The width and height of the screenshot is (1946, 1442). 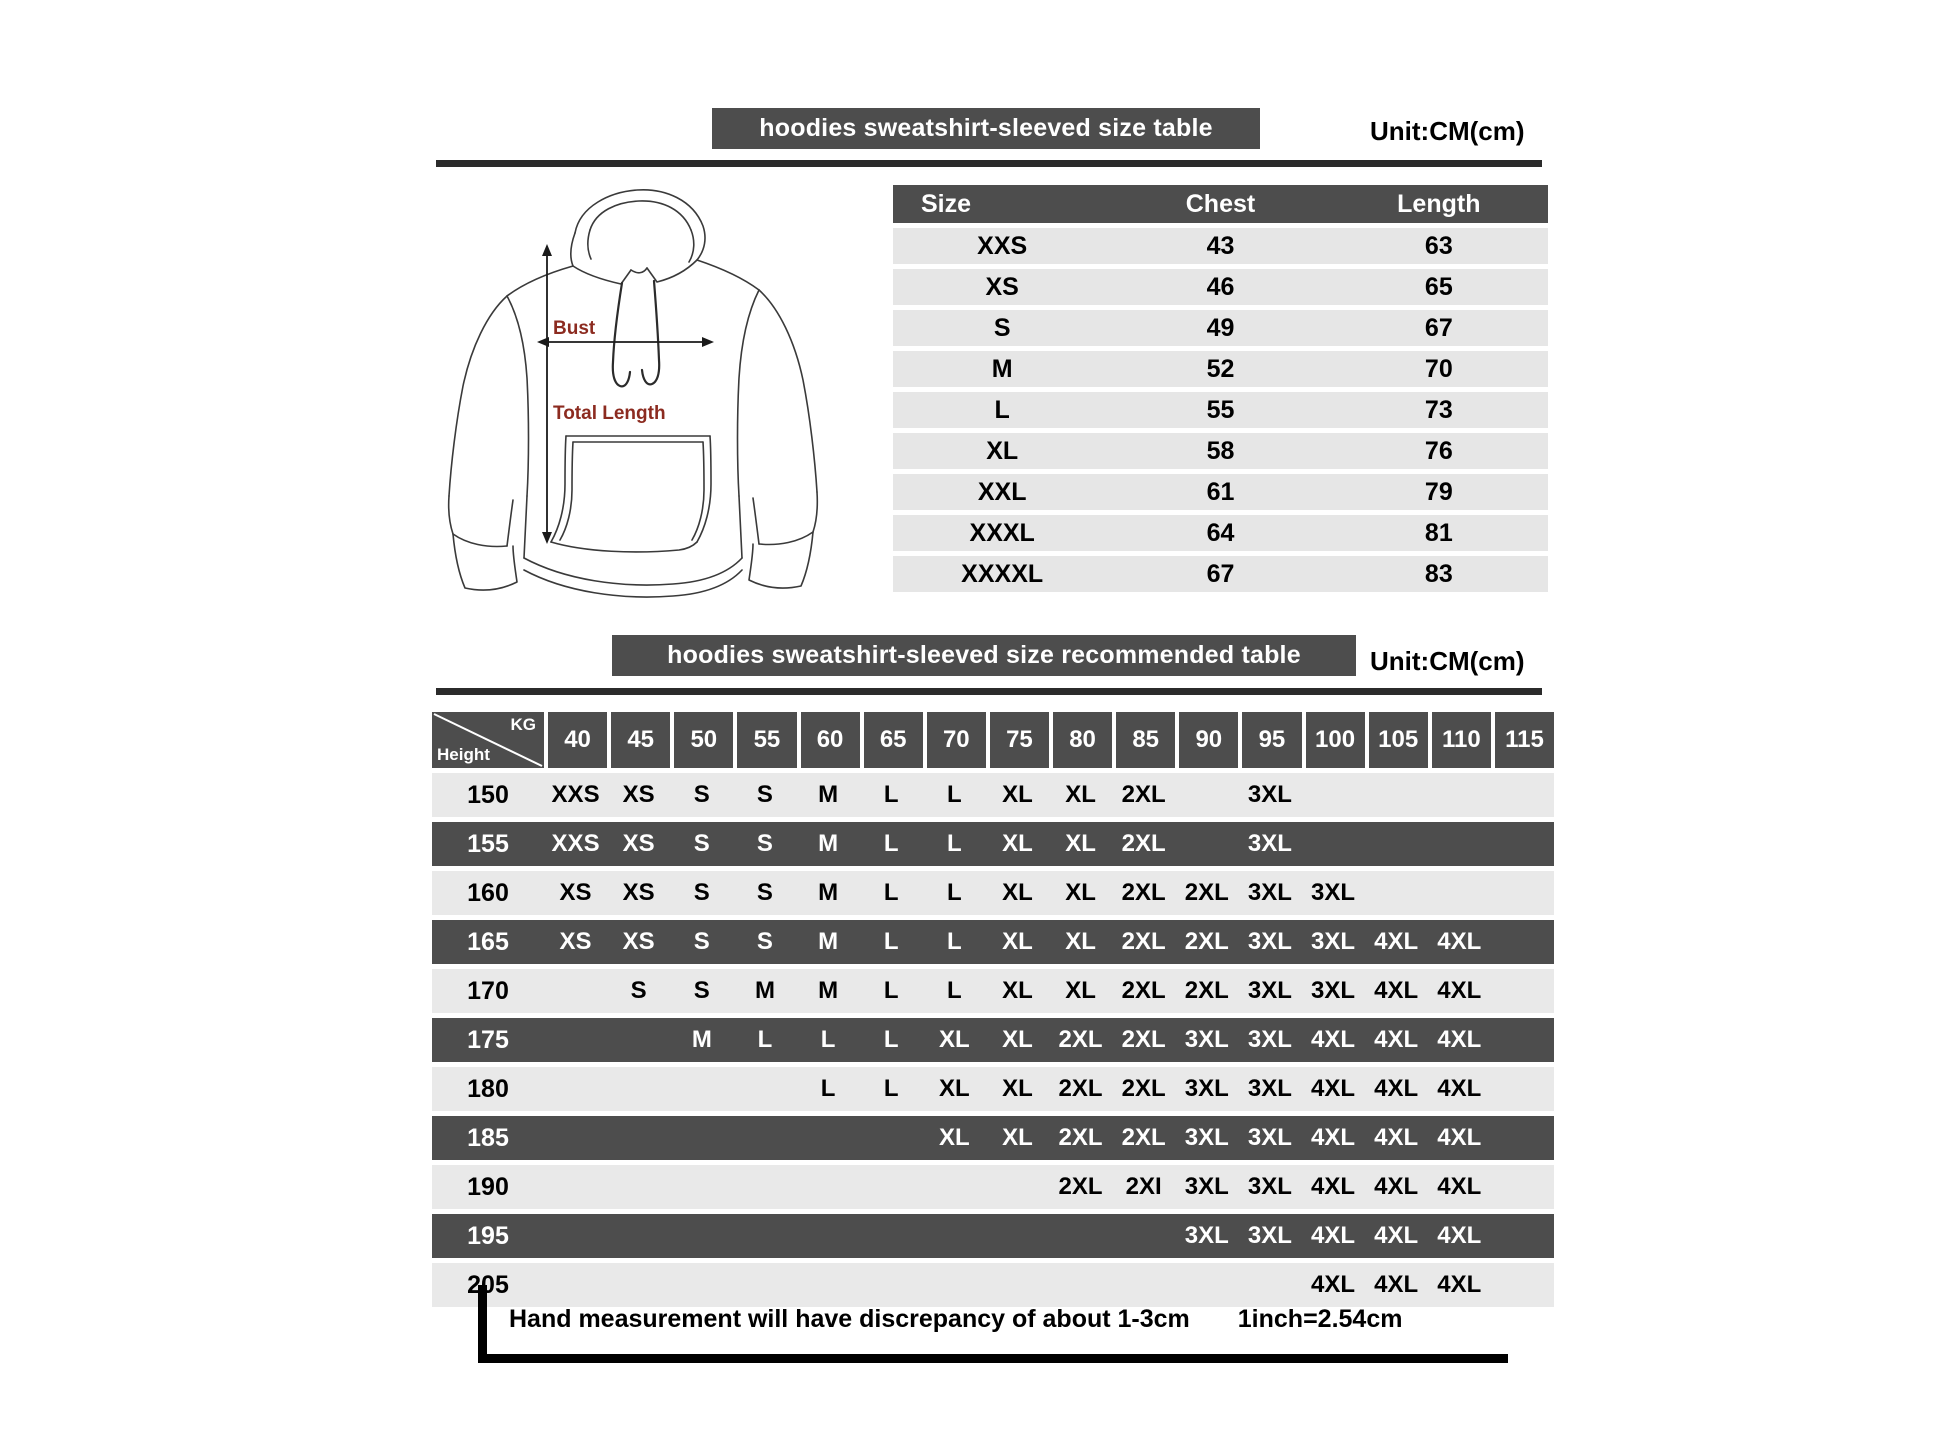 What do you see at coordinates (1017, 1088) in the screenshot?
I see `matrix-cell-180-75: XL` at bounding box center [1017, 1088].